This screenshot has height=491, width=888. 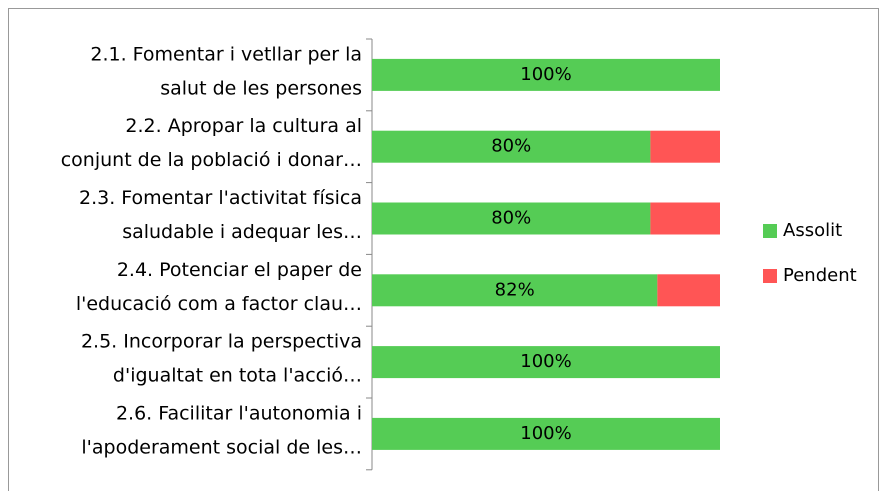 What do you see at coordinates (226, 54) in the screenshot?
I see `category-label: 2.1. Fomentar i vetllar per la` at bounding box center [226, 54].